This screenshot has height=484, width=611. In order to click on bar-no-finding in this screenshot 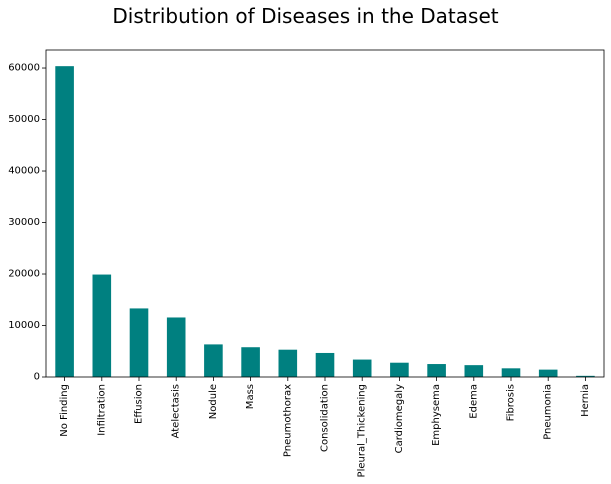, I will do `click(64, 221)`.